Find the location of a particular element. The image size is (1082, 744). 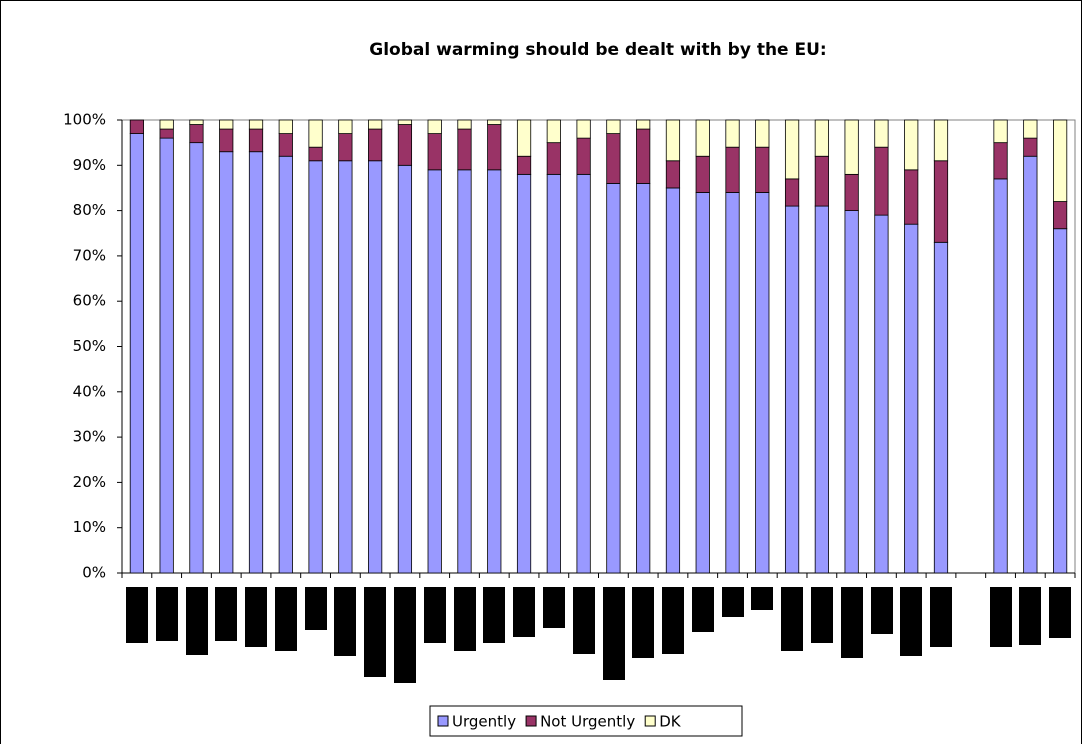

y-tick-label: 50% is located at coordinates (89, 346).